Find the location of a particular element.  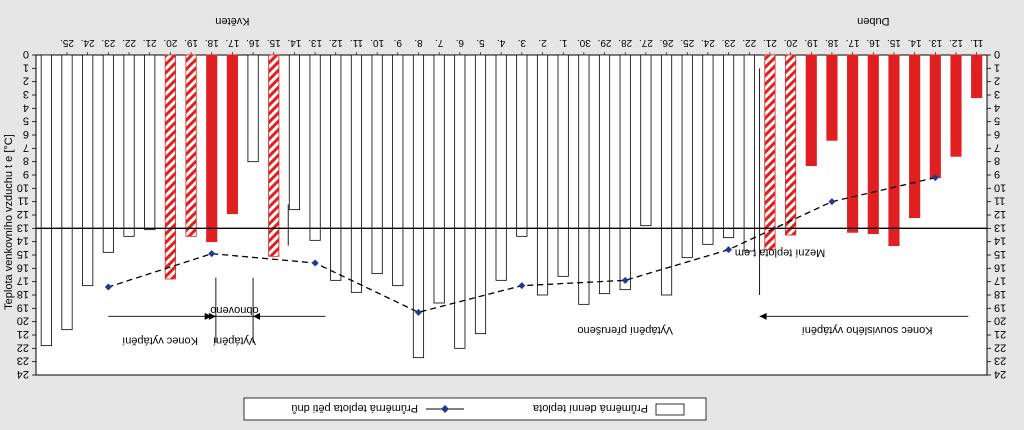

legend-box is located at coordinates (475, 409).